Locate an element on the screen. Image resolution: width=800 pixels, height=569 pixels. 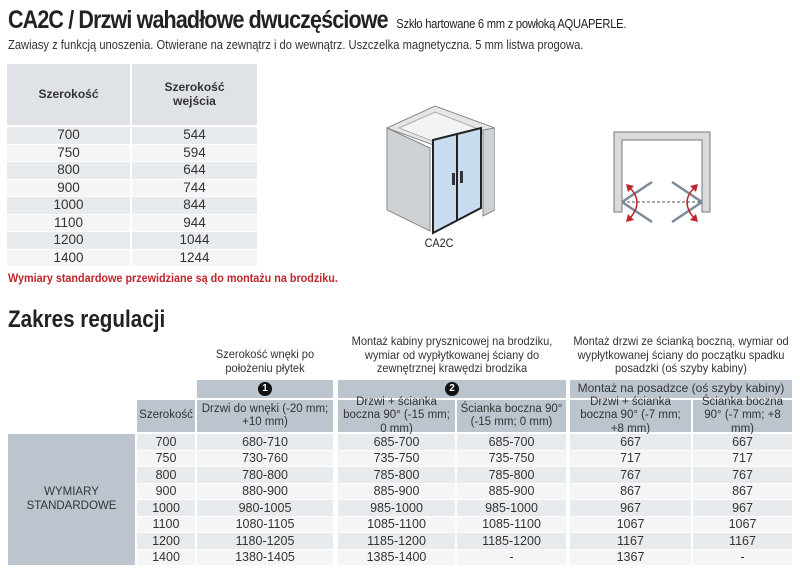
table-cell: 1380-1405 is located at coordinates (265, 557).